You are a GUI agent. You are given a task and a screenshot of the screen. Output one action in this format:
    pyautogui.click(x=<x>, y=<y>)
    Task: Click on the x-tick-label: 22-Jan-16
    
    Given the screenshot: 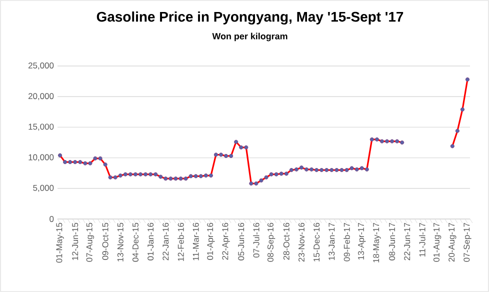 What is the action you would take?
    pyautogui.click(x=165, y=241)
    